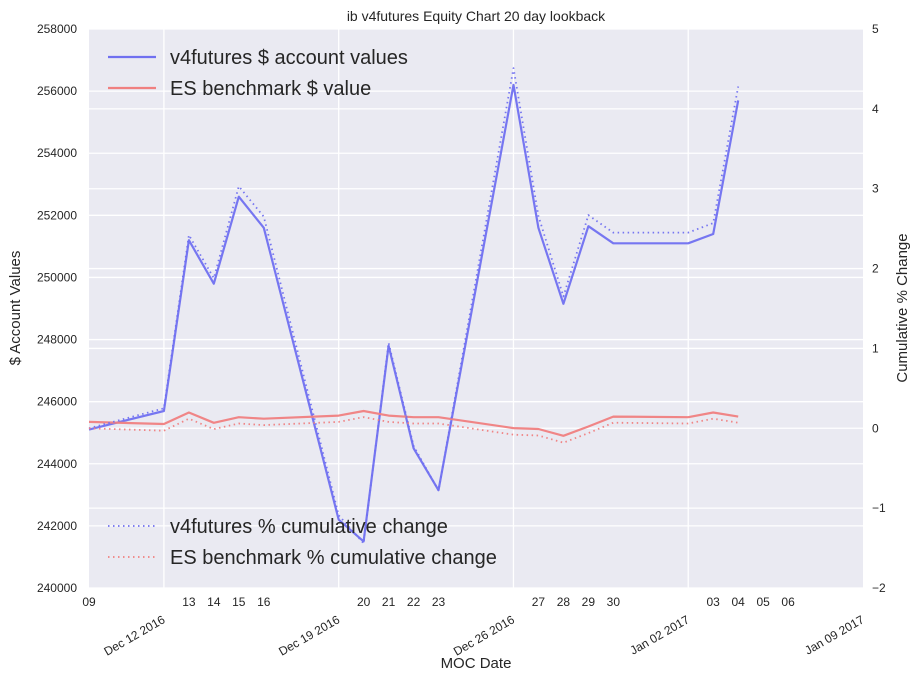  I want to click on x-minor-tick-label: 13, so click(189, 602).